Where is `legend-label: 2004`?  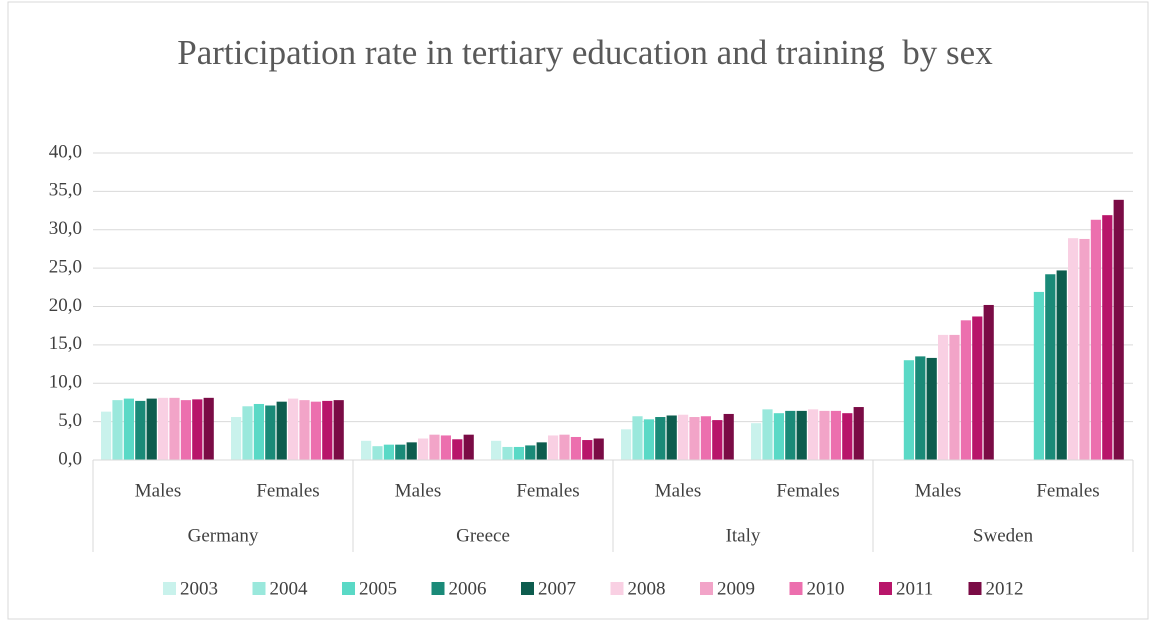
legend-label: 2004 is located at coordinates (289, 588).